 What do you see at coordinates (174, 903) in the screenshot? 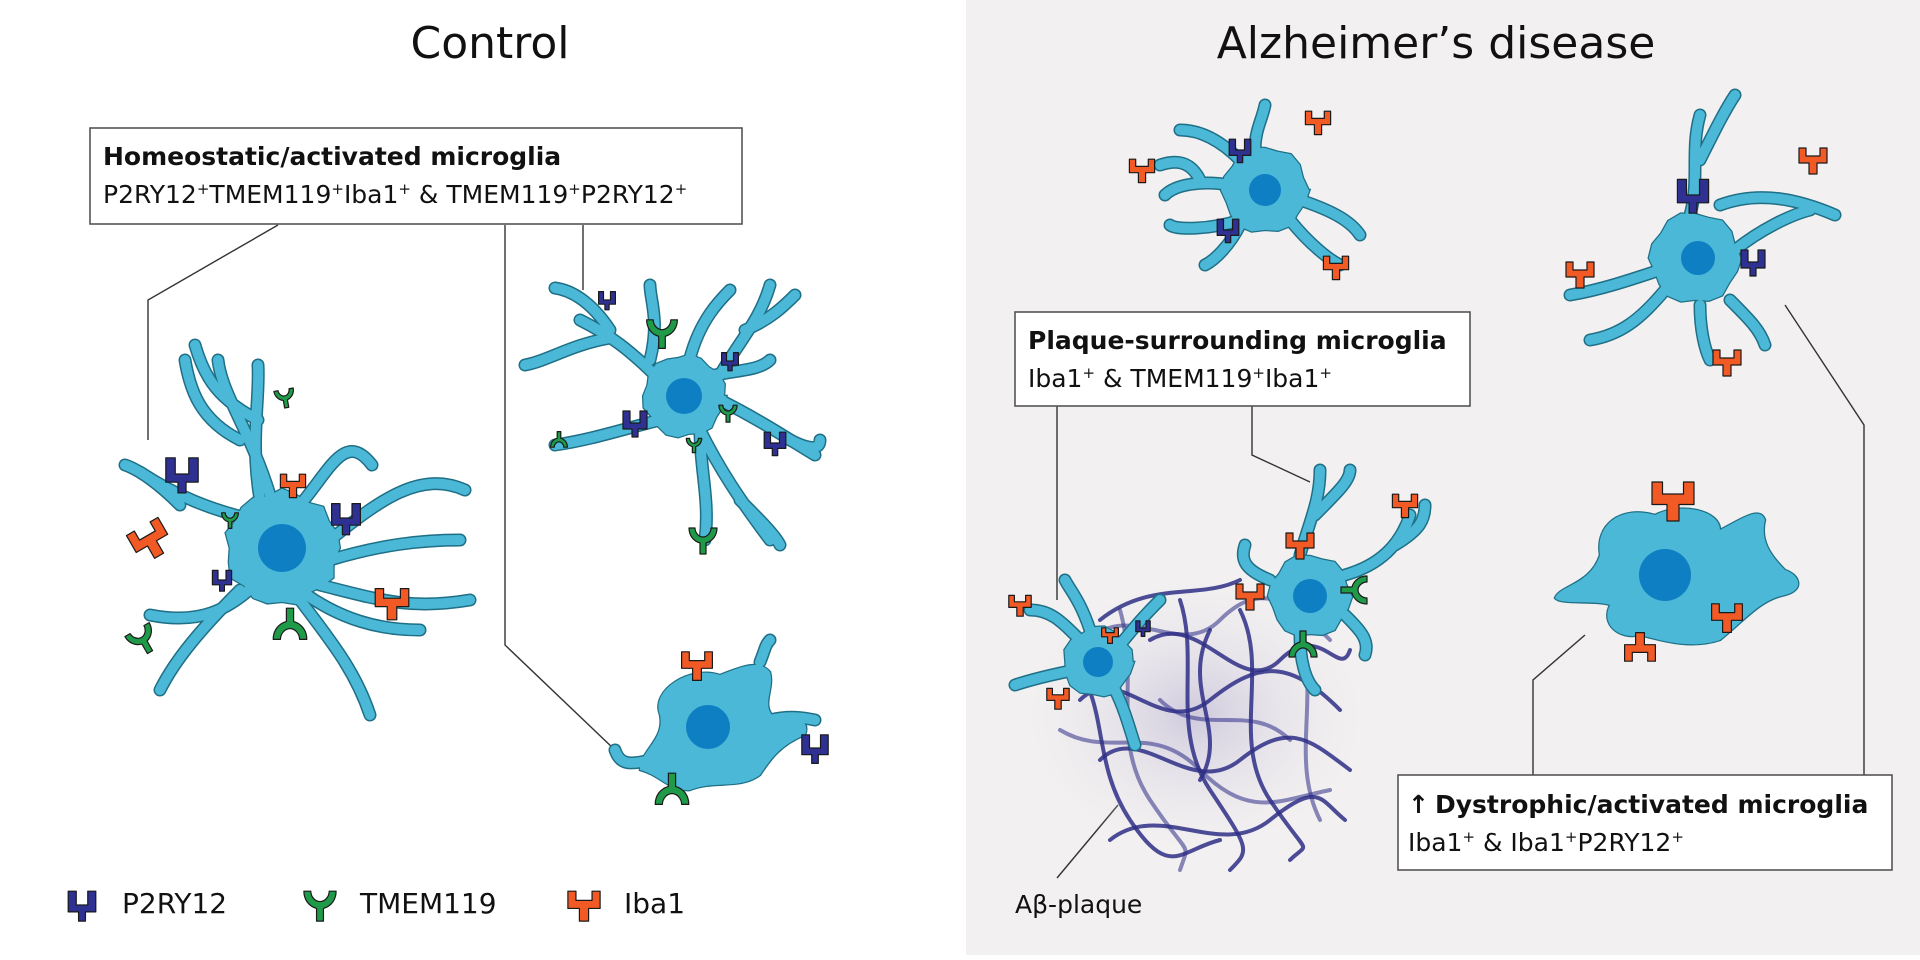
I see `legend-label: P2RY12` at bounding box center [174, 903].